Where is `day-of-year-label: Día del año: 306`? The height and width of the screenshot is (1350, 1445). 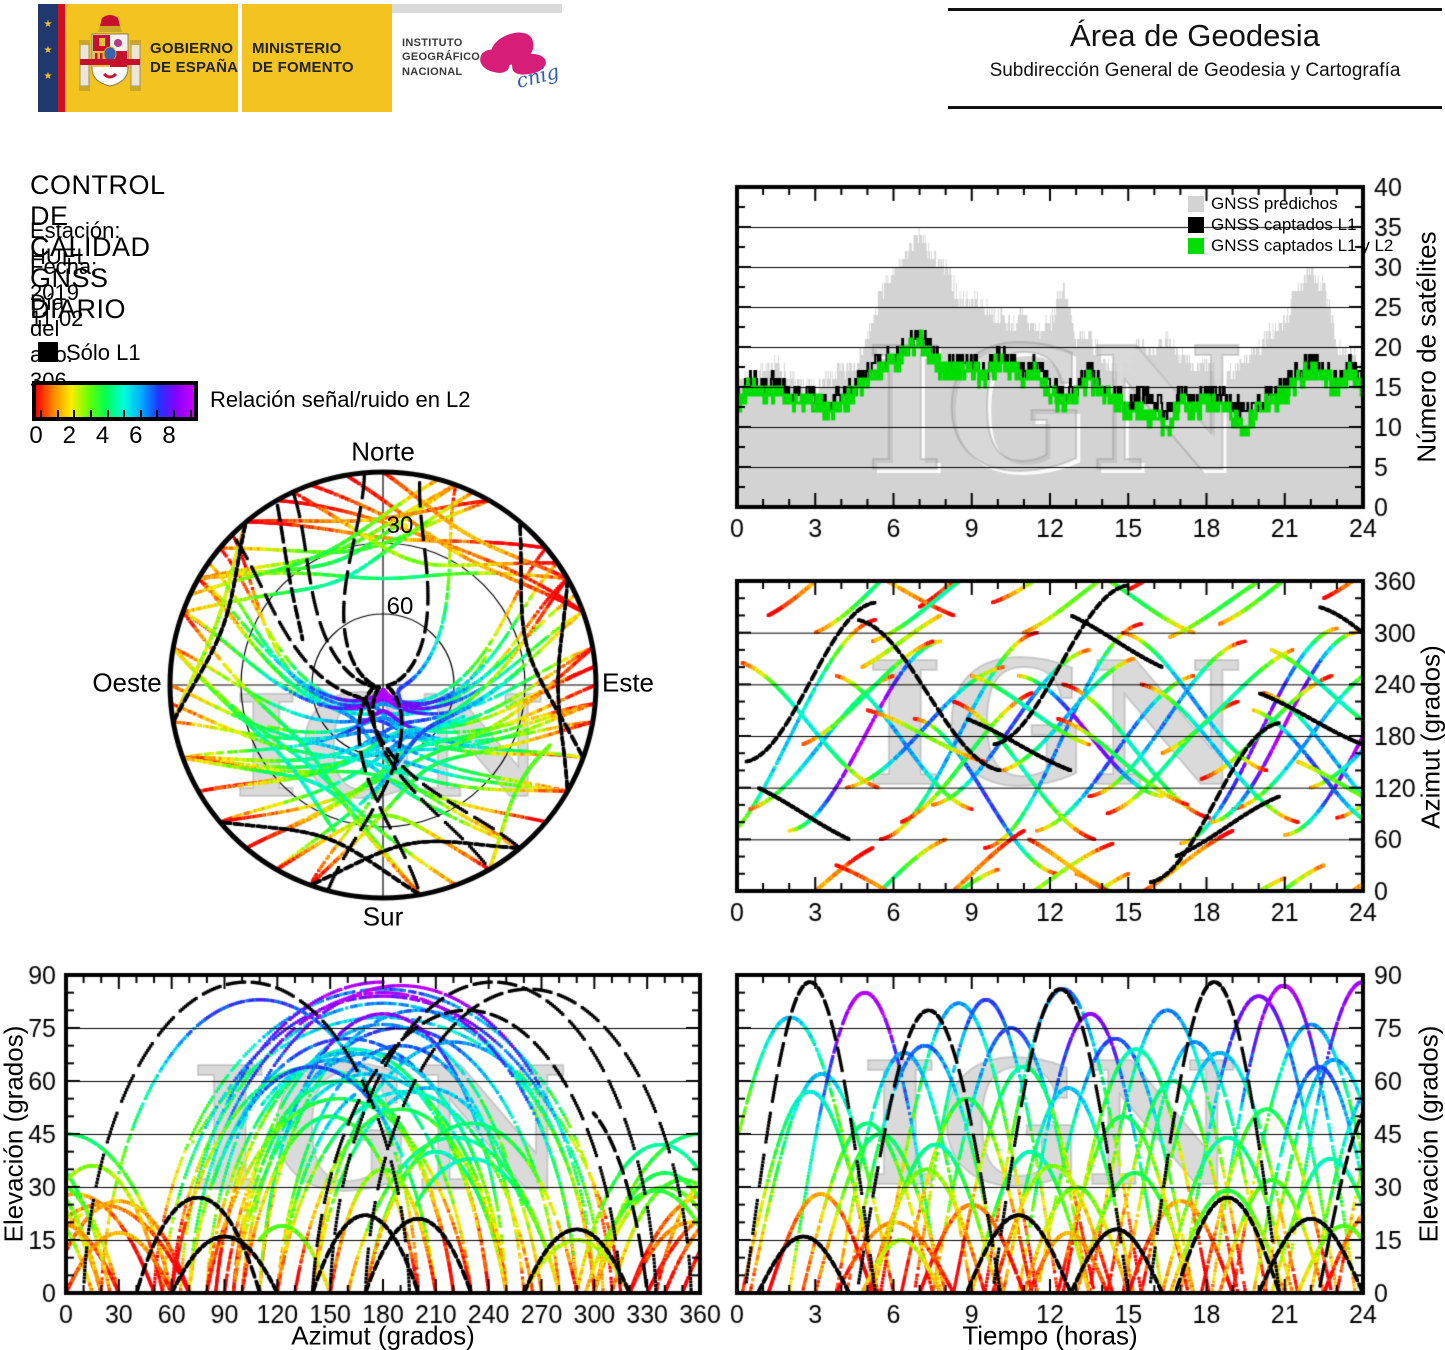
day-of-year-label: Día del año: 306 is located at coordinates (51, 341).